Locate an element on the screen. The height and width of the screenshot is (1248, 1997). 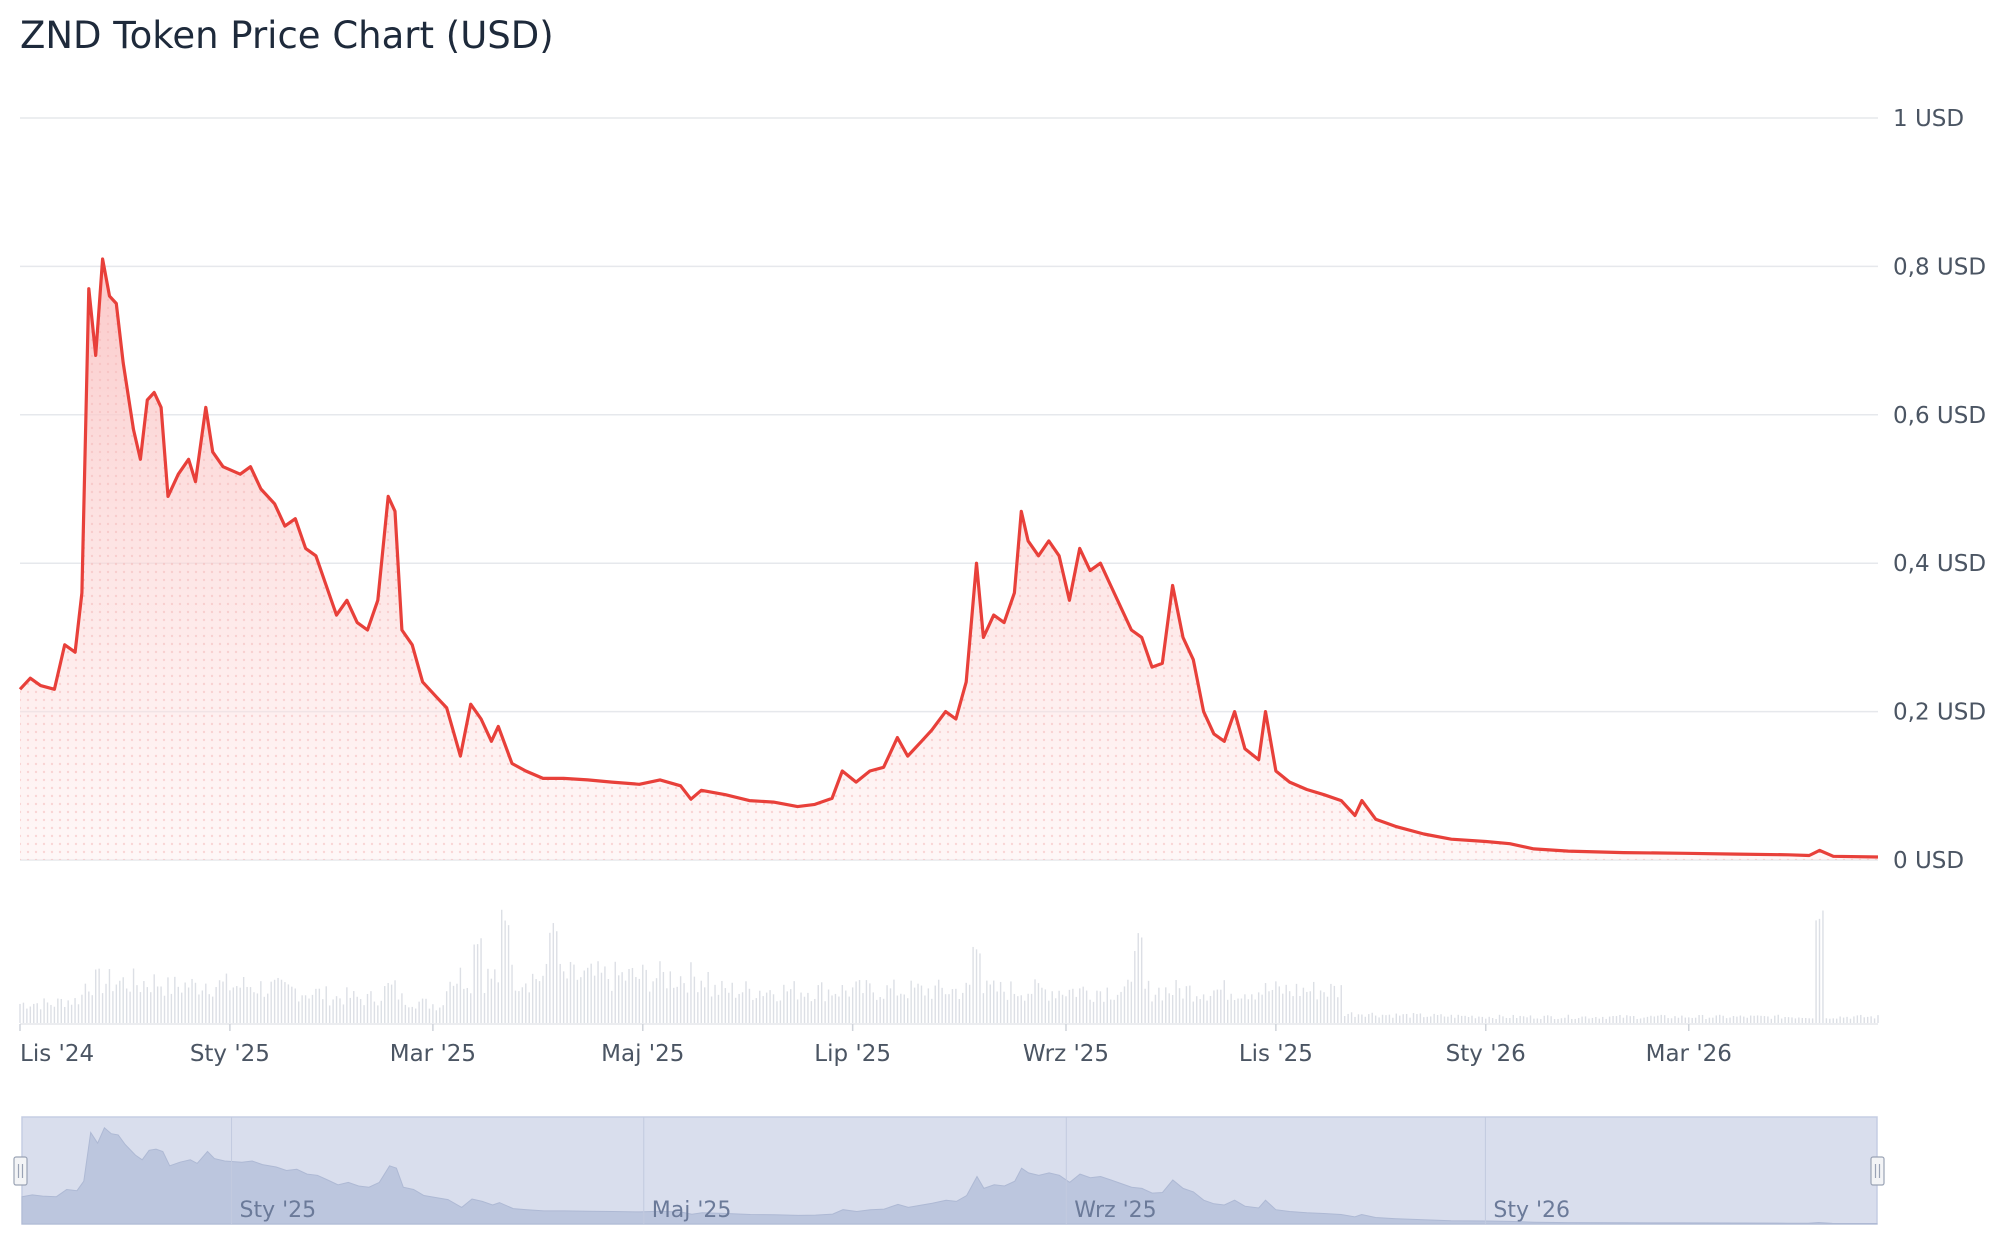
navigator-tick-label: Wrz '25 is located at coordinates (1115, 1210).